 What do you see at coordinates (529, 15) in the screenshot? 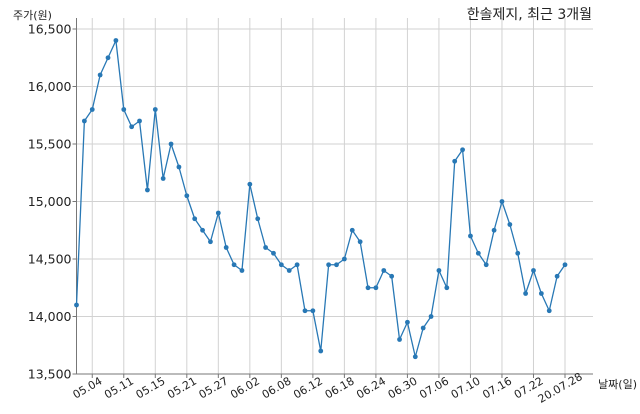
I see `chart-title: 한솔제지, 최근 3개월` at bounding box center [529, 15].